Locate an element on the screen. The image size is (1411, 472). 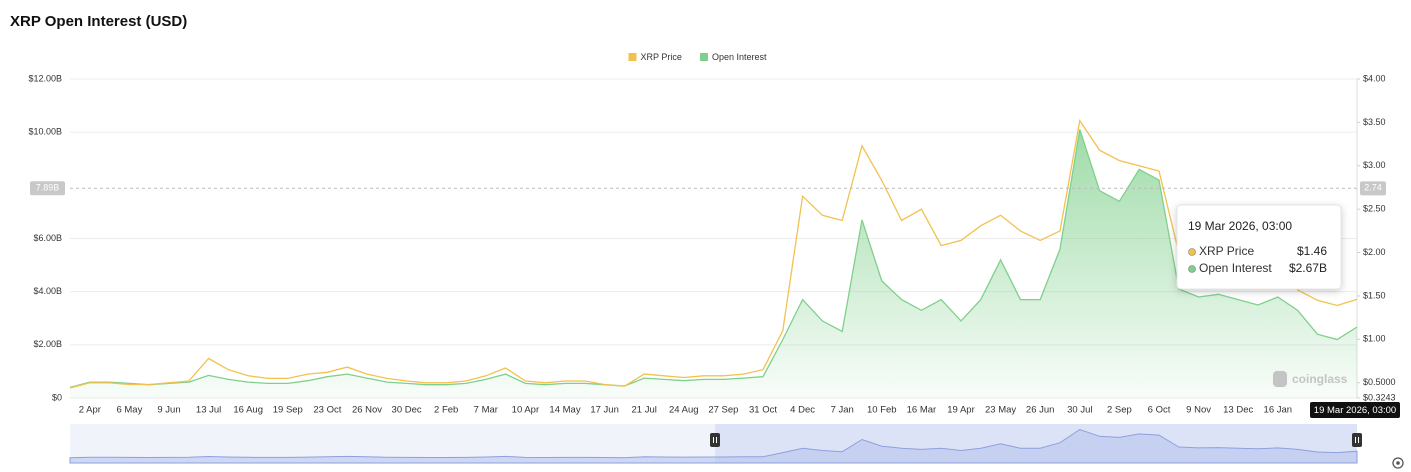
tooltip-value: $1.46 is located at coordinates (1312, 251).